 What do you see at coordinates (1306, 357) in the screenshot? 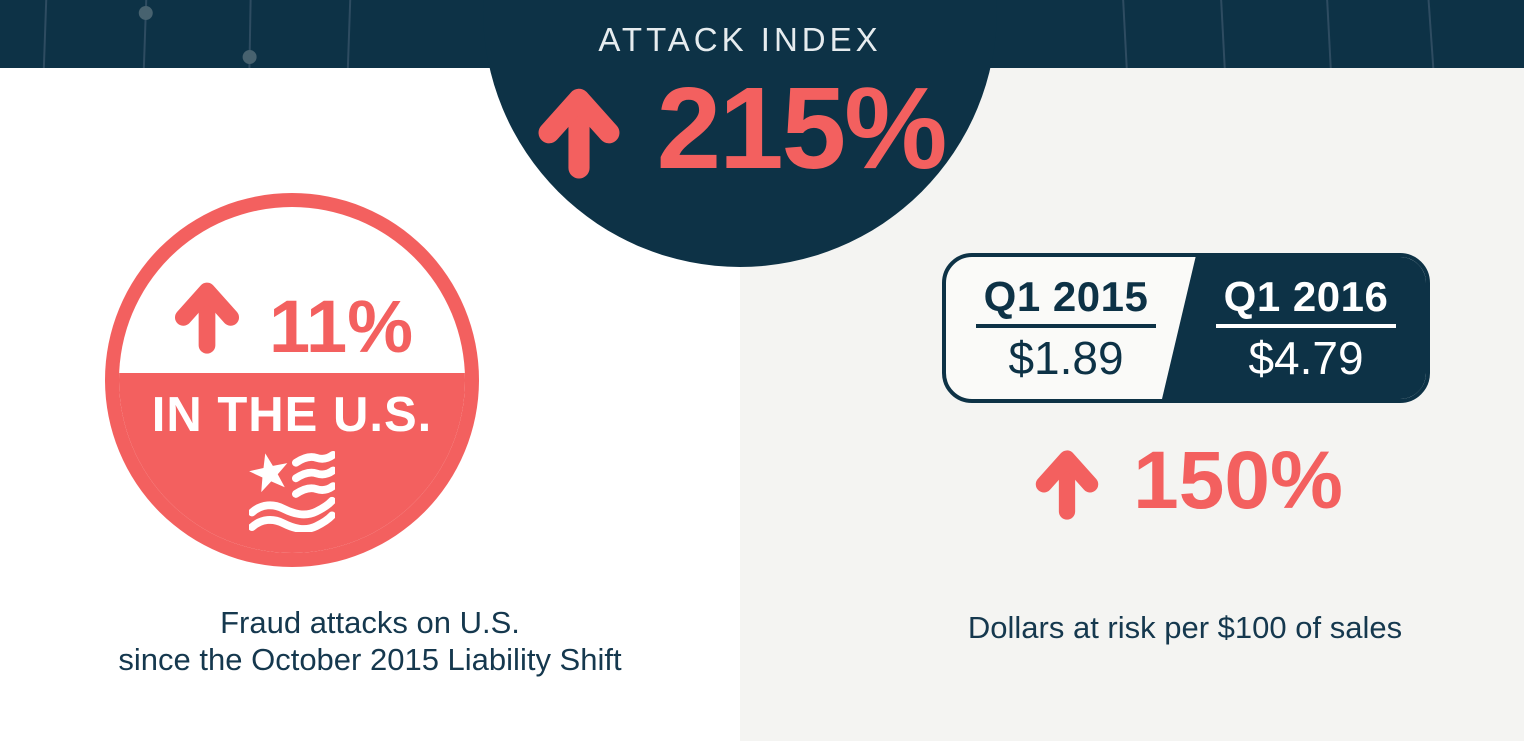
I see `period-value: $4.79` at bounding box center [1306, 357].